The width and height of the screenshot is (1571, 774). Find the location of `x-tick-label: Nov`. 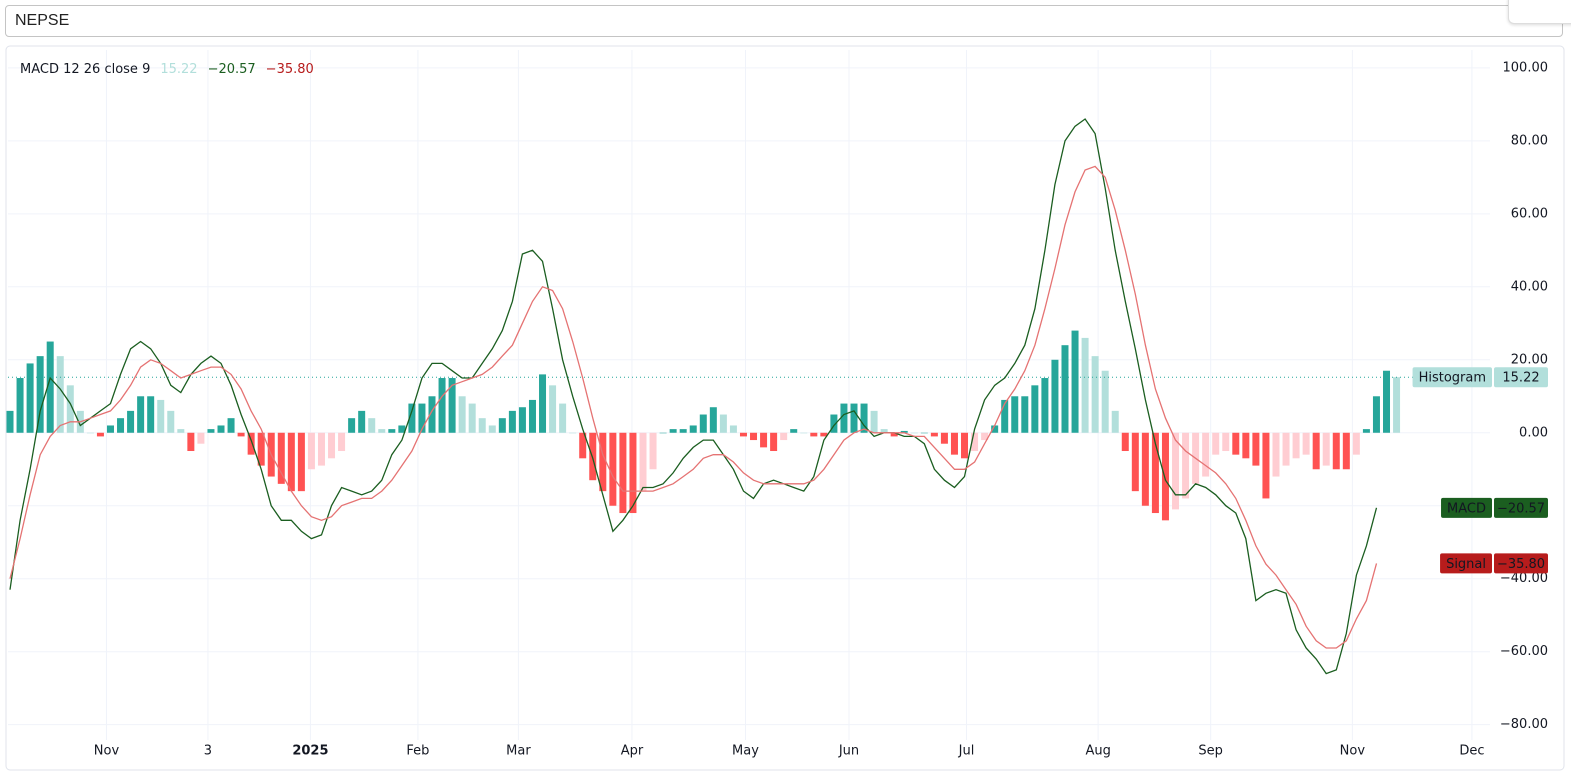

x-tick-label: Nov is located at coordinates (107, 751).